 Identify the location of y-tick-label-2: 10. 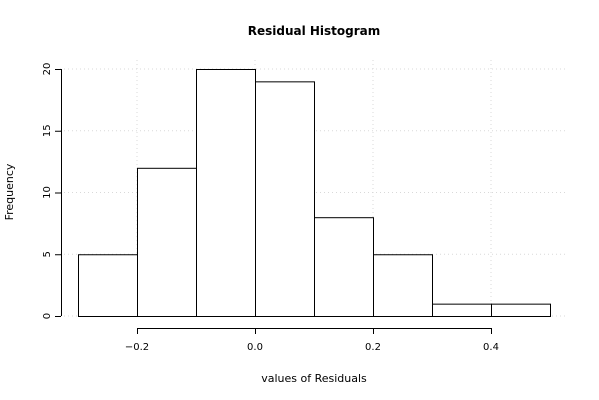
(47, 192).